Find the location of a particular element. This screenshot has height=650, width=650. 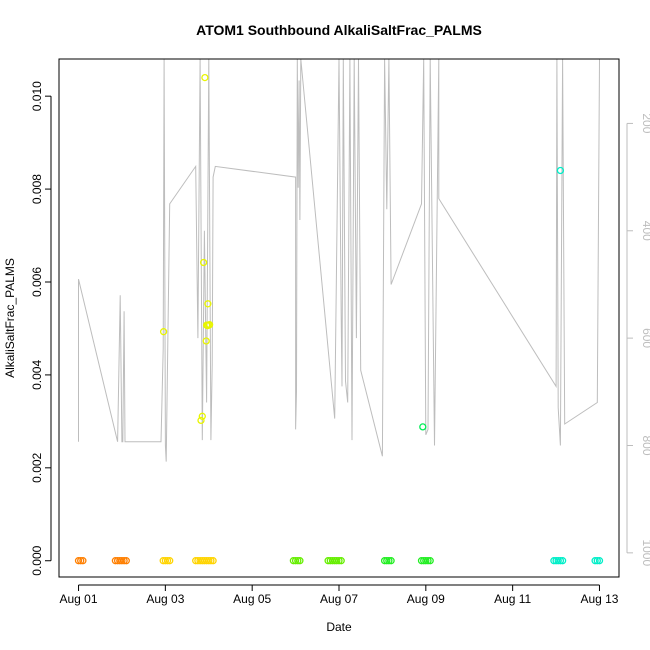

y-axis-label: AlkaliSaltFrac_PALMS is located at coordinates (10, 318).